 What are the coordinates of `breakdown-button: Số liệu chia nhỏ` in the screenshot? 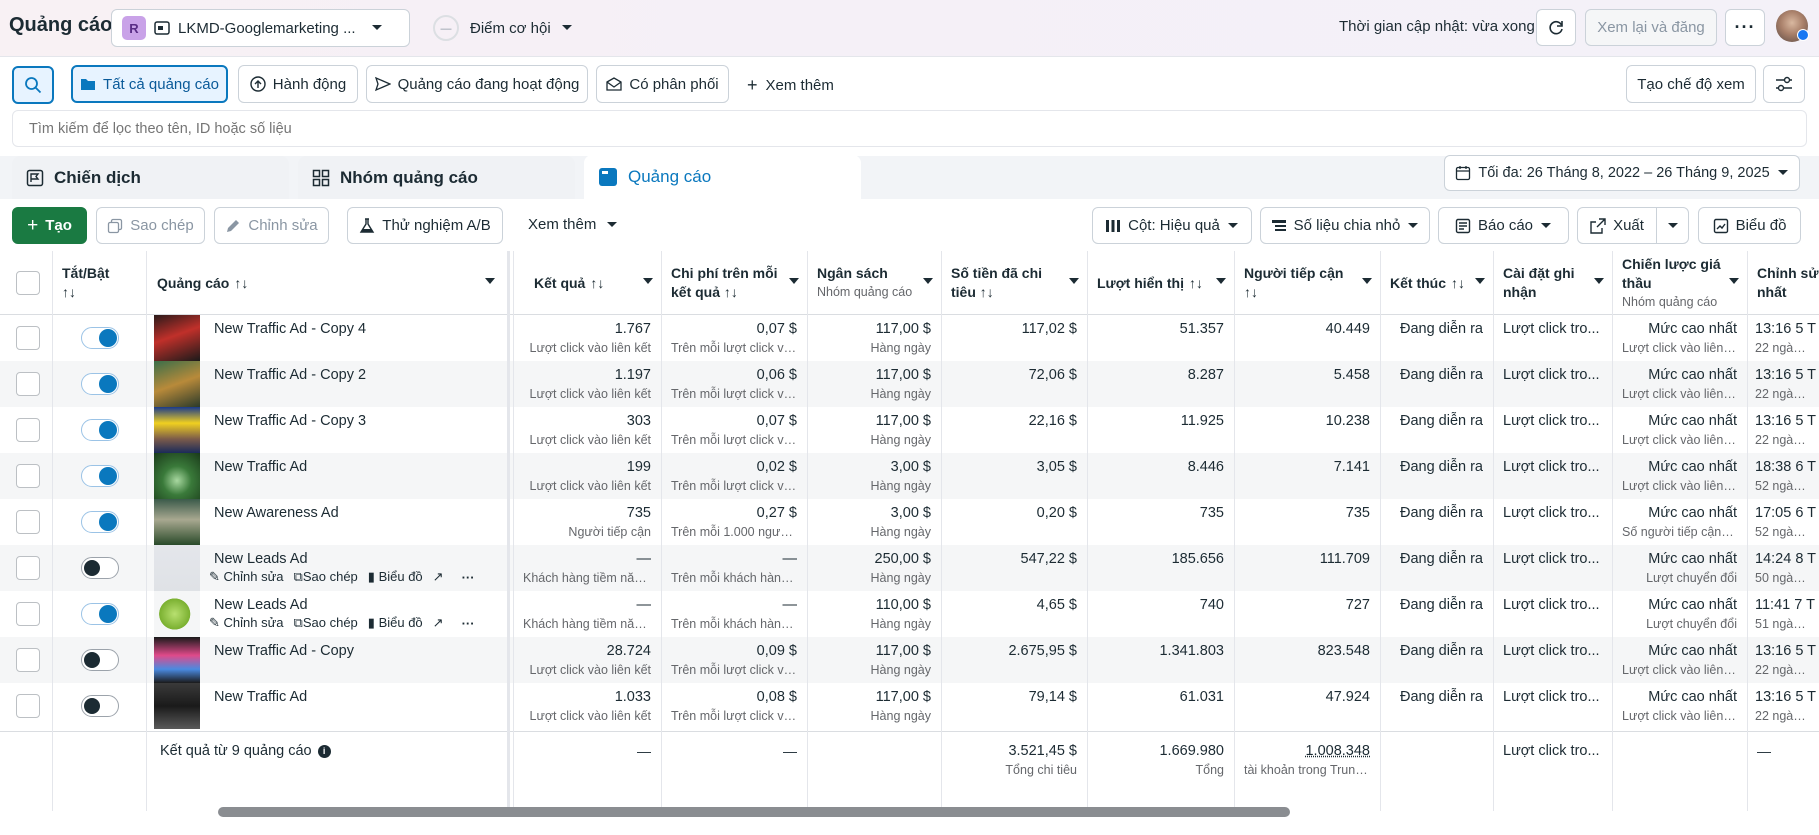 It's located at (1345, 225).